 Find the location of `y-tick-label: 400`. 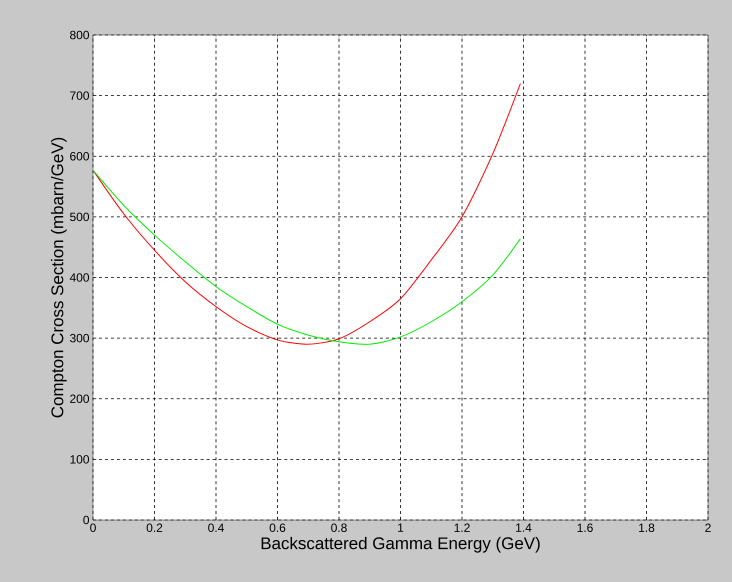

y-tick-label: 400 is located at coordinates (80, 277).